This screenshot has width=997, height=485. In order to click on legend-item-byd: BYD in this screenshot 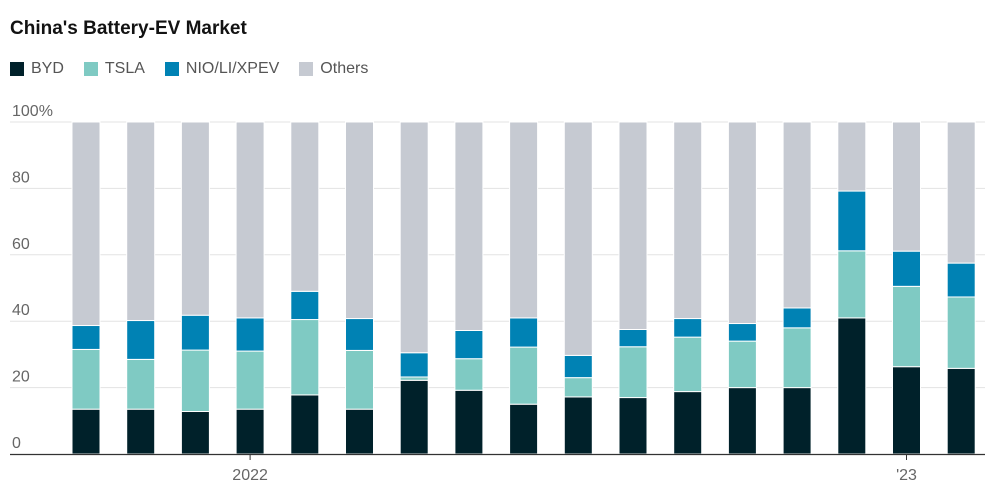, I will do `click(37, 69)`.